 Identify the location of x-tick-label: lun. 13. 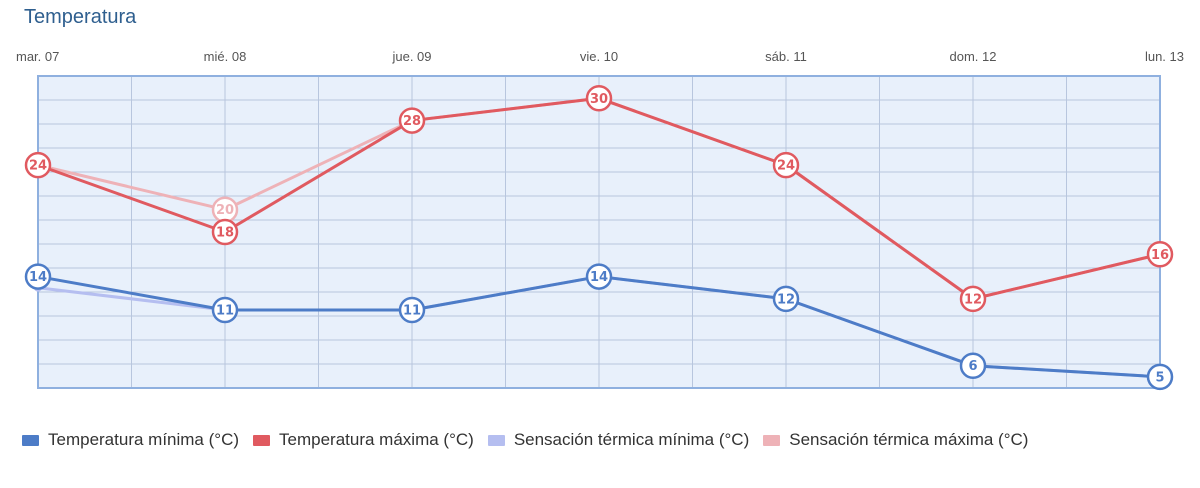
(1164, 56).